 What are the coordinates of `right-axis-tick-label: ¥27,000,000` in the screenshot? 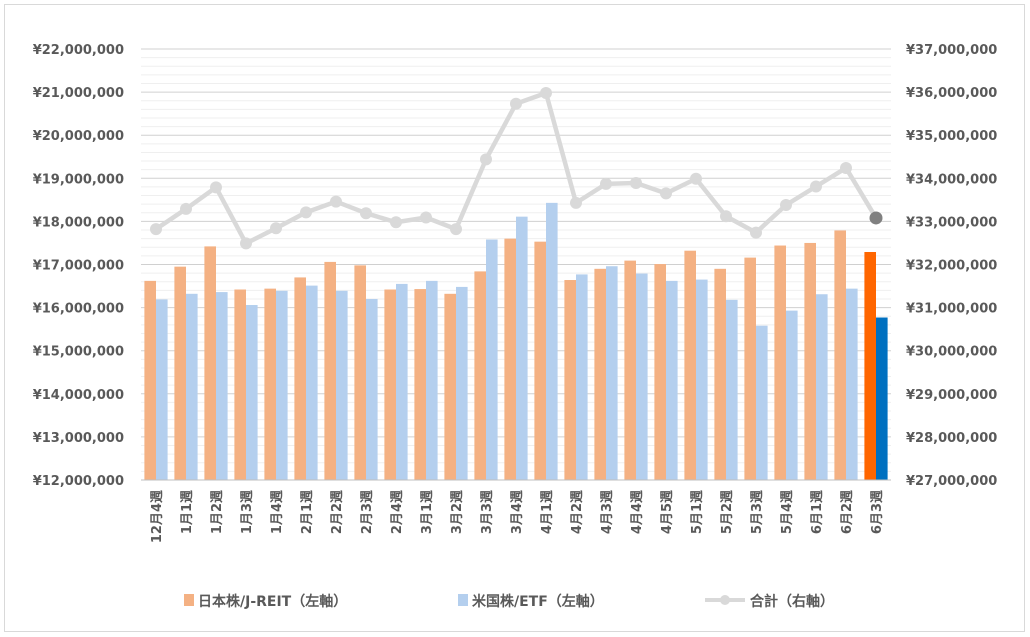 It's located at (951, 481).